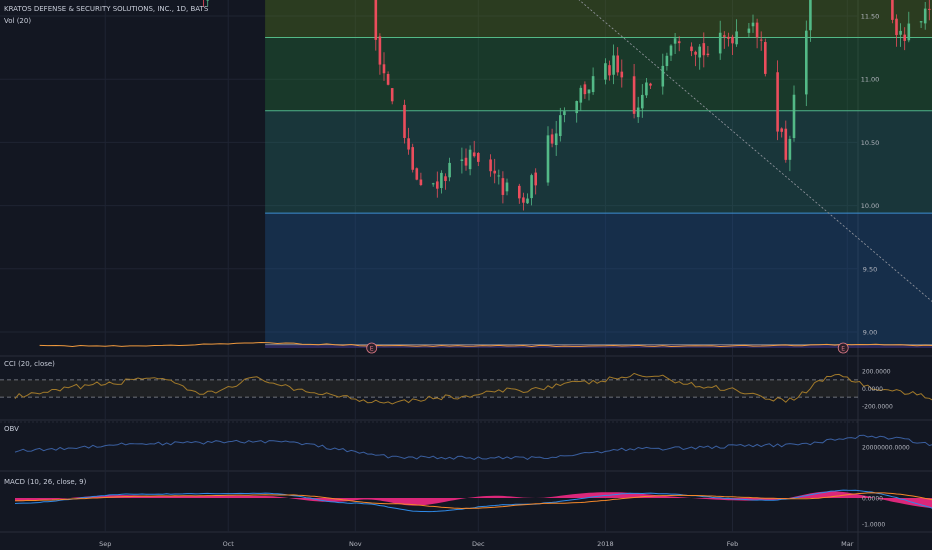  What do you see at coordinates (485, 344) in the screenshot?
I see `volume-ma-line` at bounding box center [485, 344].